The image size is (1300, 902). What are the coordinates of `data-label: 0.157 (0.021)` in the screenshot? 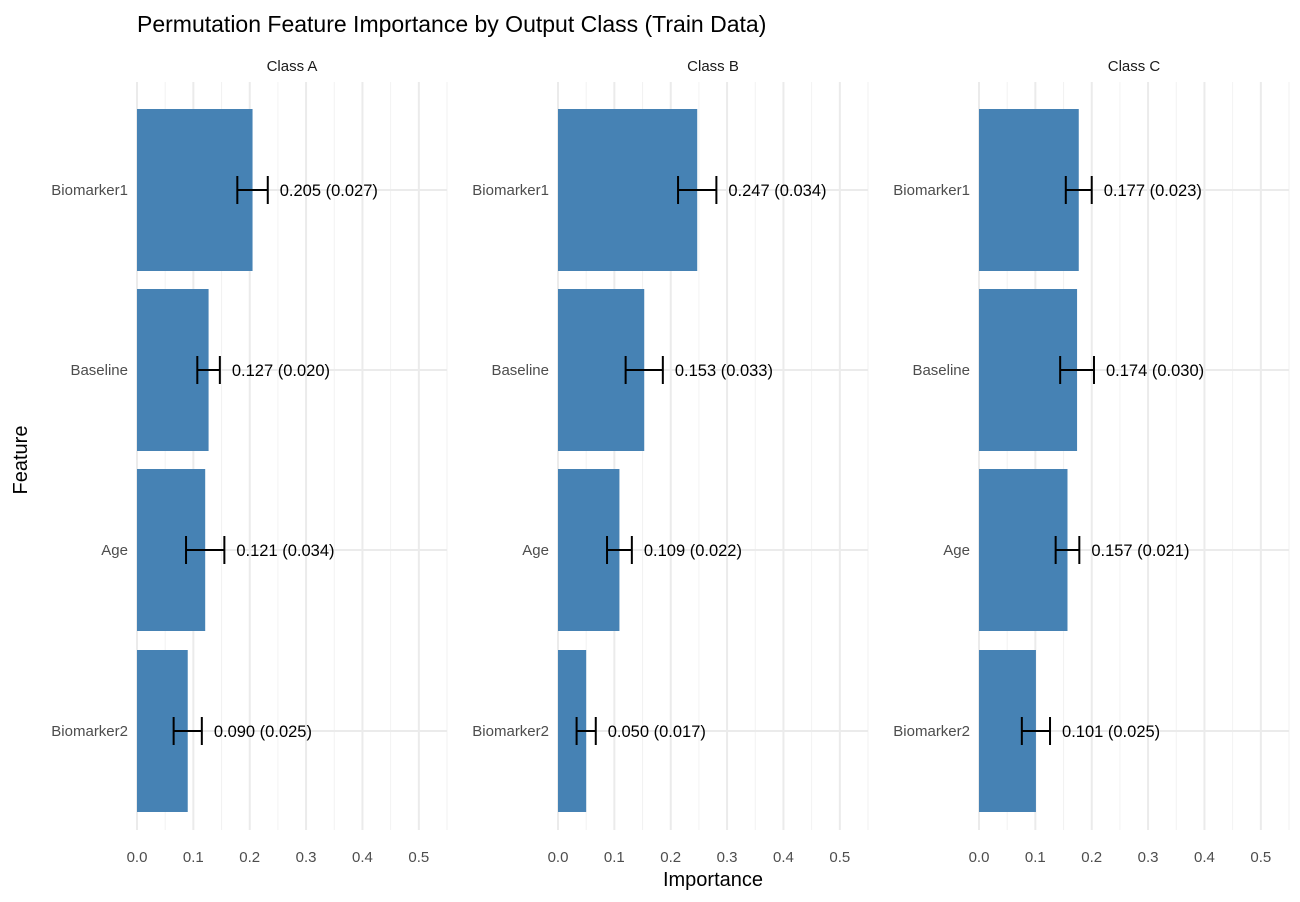 It's located at (1140, 551).